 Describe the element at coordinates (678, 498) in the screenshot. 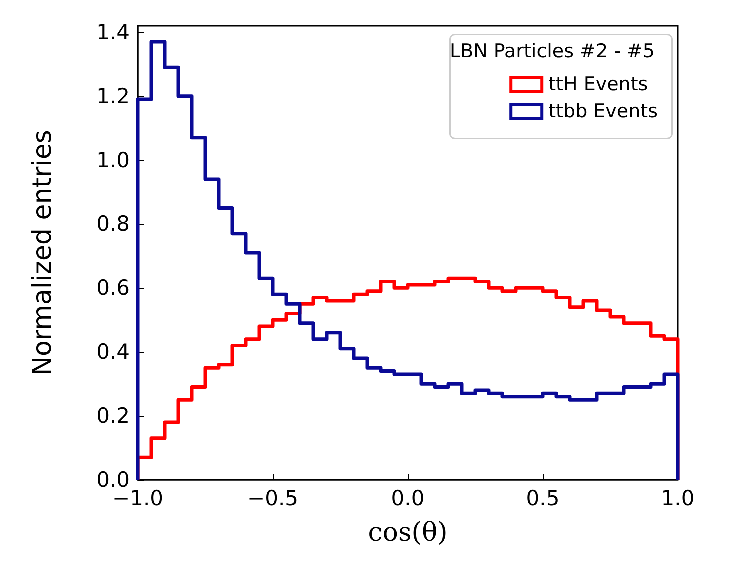

I see `x-tick-label: 1.0` at that location.